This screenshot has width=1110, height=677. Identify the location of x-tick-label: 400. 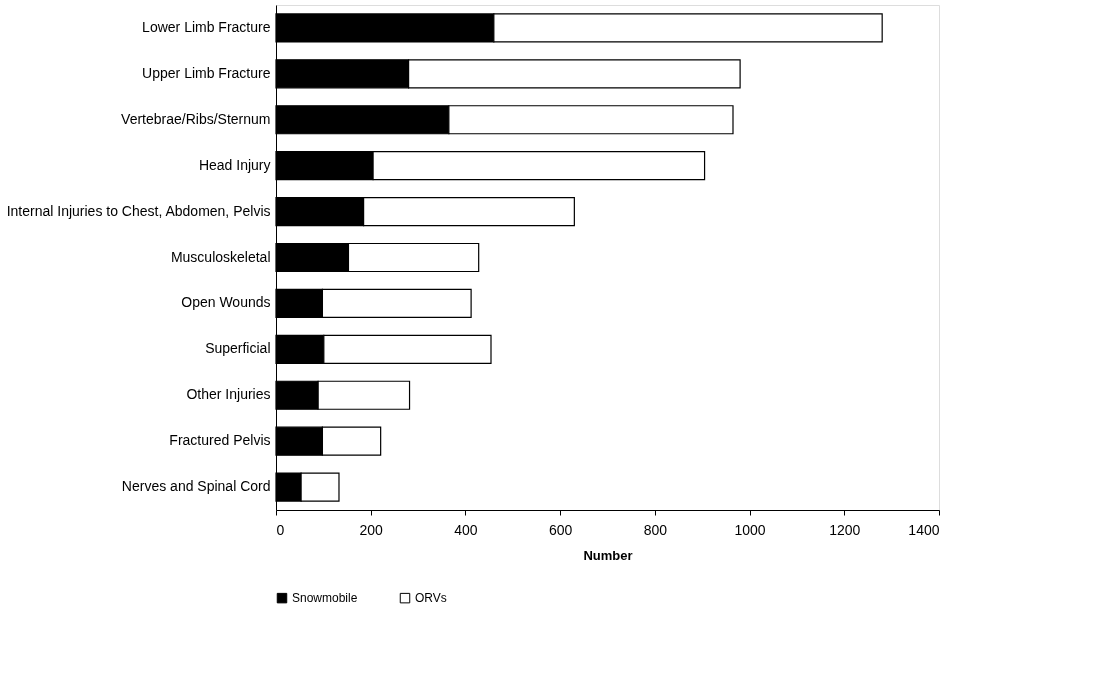
(466, 529).